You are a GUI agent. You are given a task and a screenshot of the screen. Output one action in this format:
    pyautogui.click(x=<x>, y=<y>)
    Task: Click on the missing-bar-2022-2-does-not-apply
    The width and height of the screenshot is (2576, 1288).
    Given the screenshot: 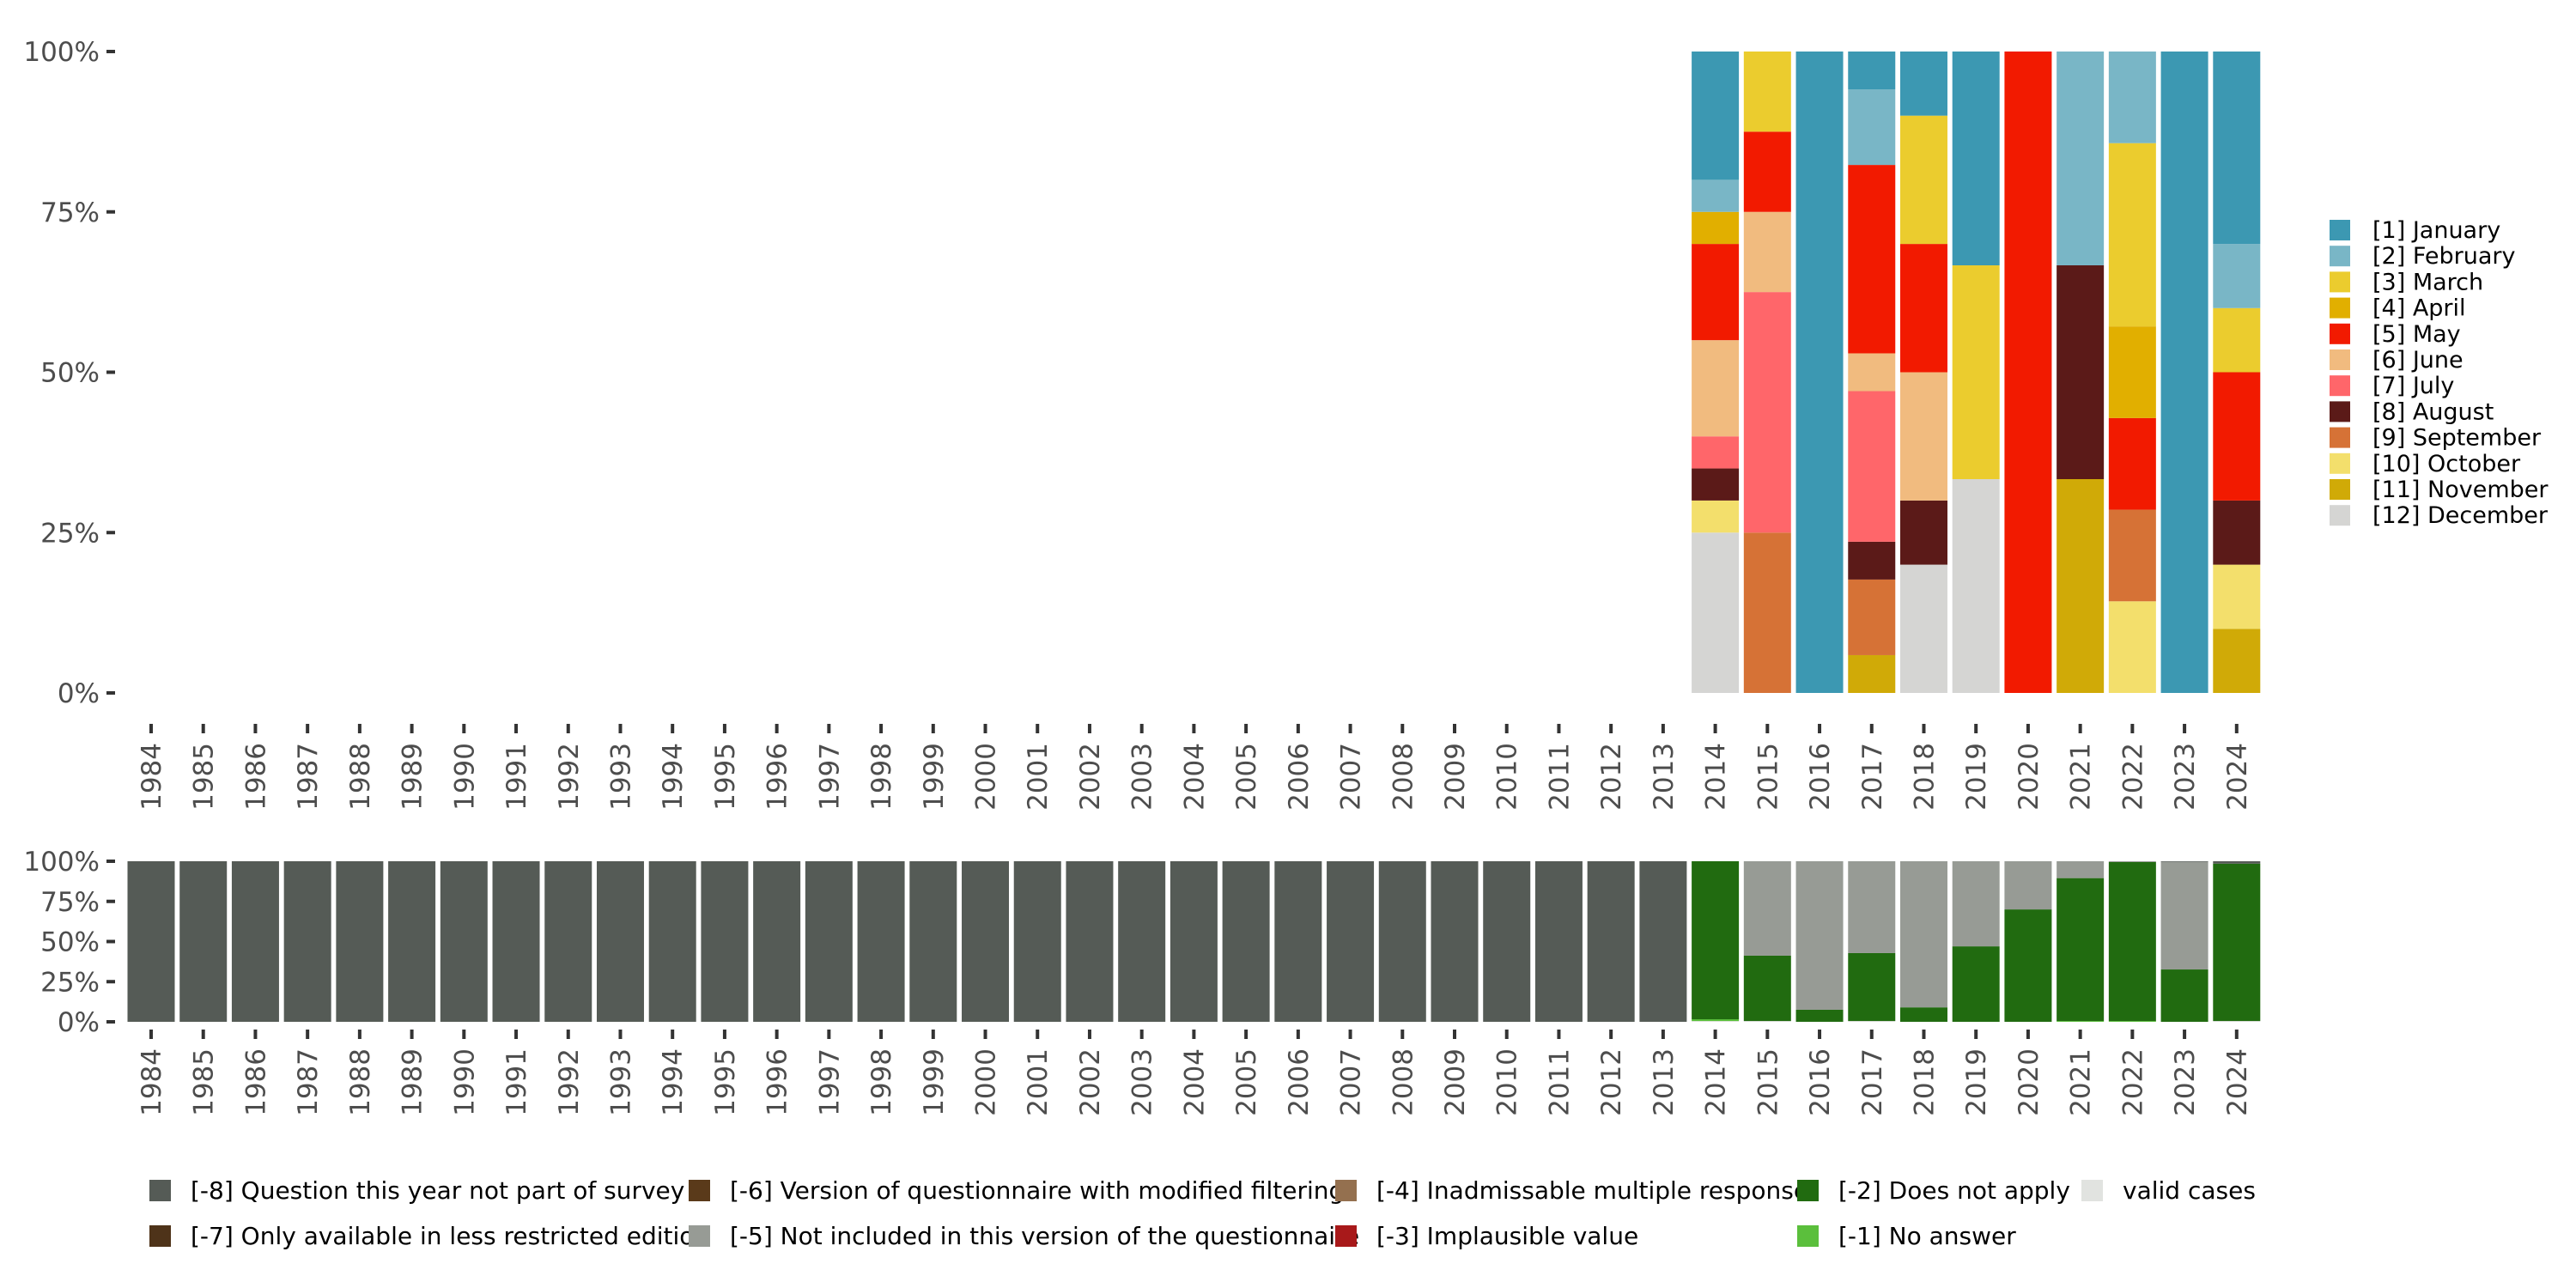 What is the action you would take?
    pyautogui.click(x=2132, y=941)
    